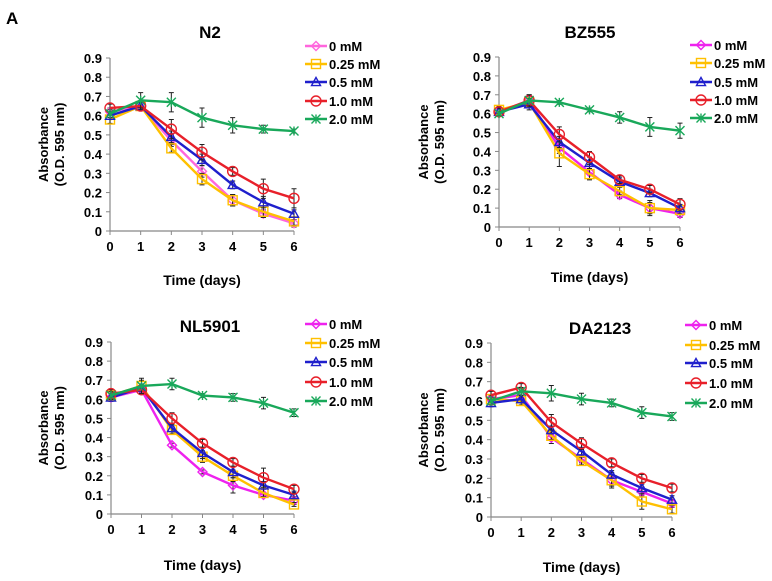 This screenshot has height=581, width=772. I want to click on y-axis-label-line2: (O.D. 595 nm), so click(59, 145).